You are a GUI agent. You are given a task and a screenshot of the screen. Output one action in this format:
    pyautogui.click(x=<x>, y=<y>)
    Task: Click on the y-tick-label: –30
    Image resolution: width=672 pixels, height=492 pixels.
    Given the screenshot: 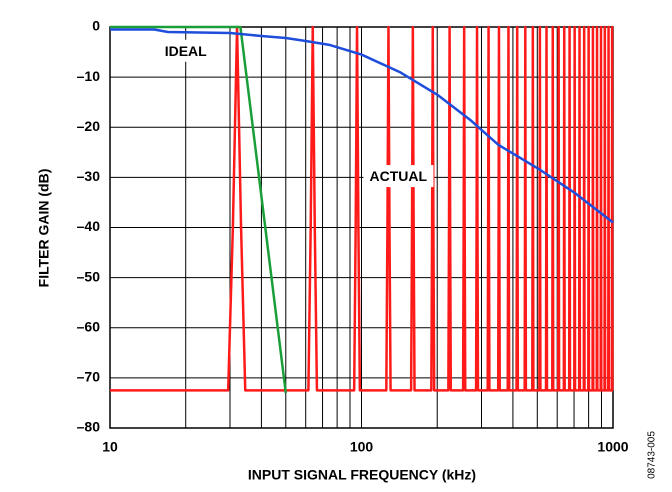 What is the action you would take?
    pyautogui.click(x=89, y=176)
    